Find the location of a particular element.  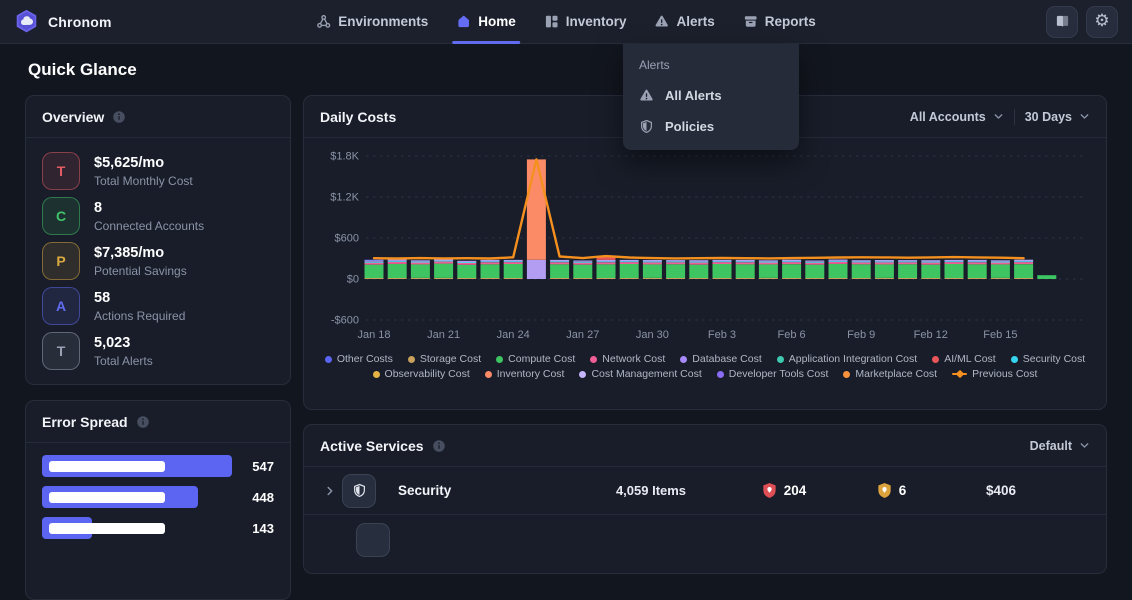

nav-item-environments: Environments is located at coordinates (372, 22).